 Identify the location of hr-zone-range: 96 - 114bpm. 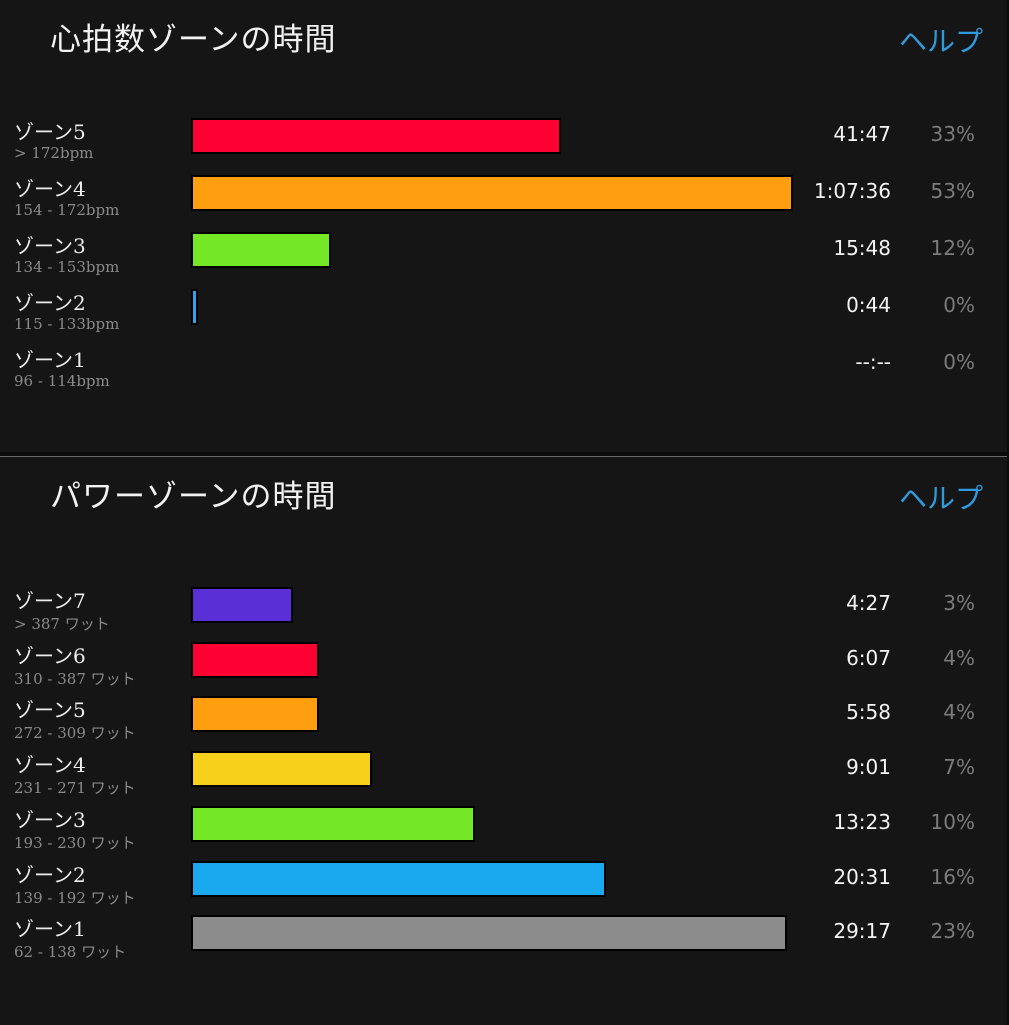
(62, 381).